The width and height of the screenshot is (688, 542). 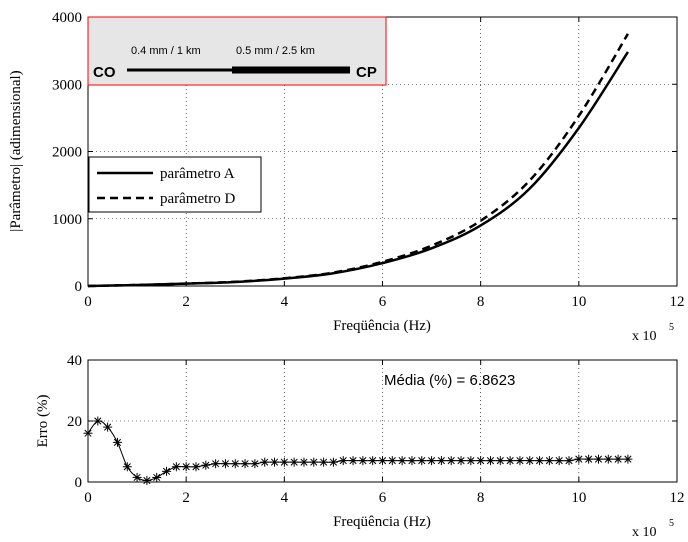 What do you see at coordinates (383, 302) in the screenshot?
I see `top-x-tick-label: 6` at bounding box center [383, 302].